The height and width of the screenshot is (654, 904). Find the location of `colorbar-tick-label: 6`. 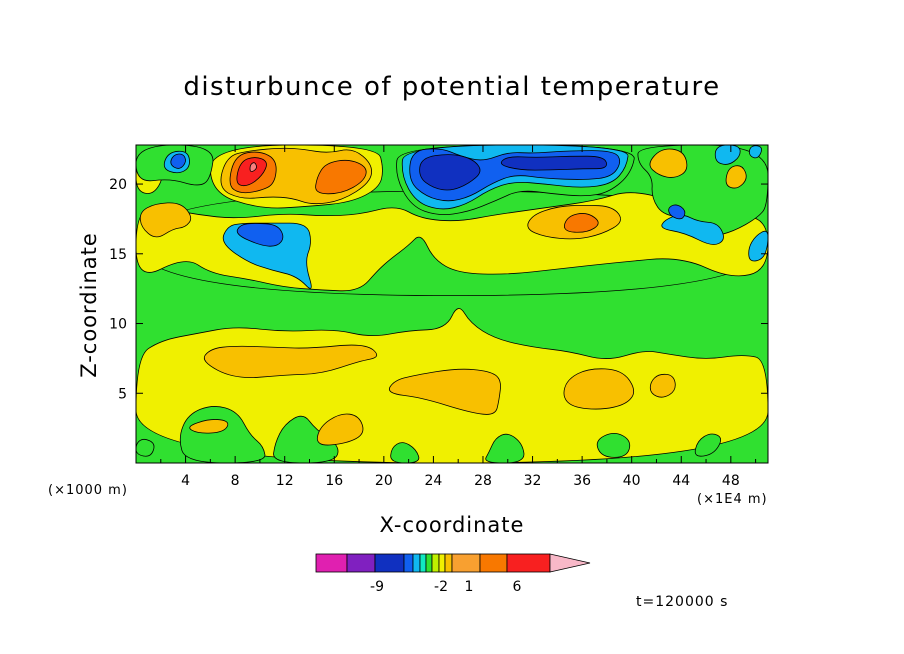

colorbar-tick-label: 6 is located at coordinates (517, 587).